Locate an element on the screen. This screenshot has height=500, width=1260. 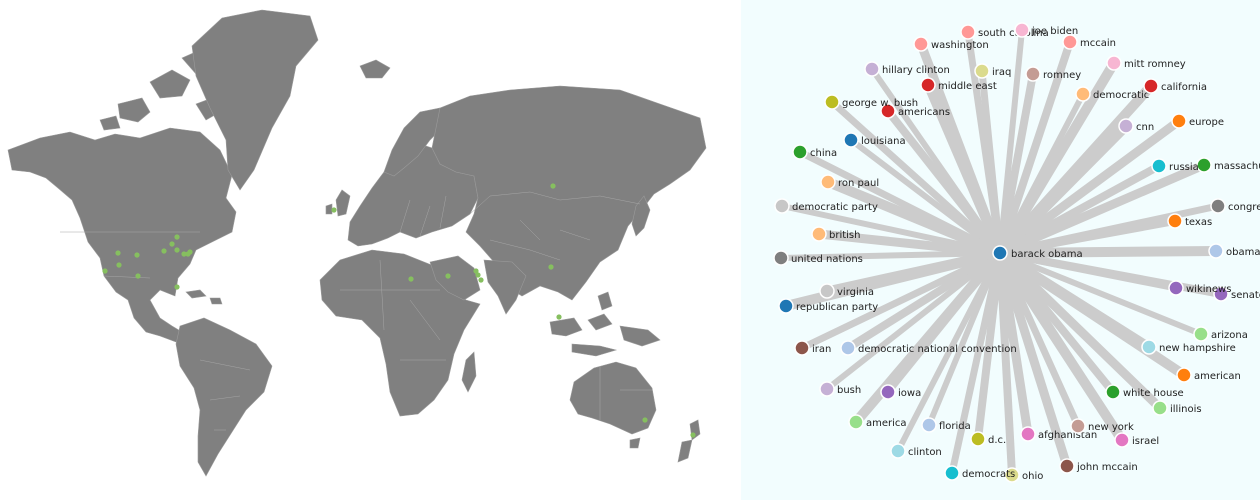
node-circle-cnn is located at coordinates (1126, 126).